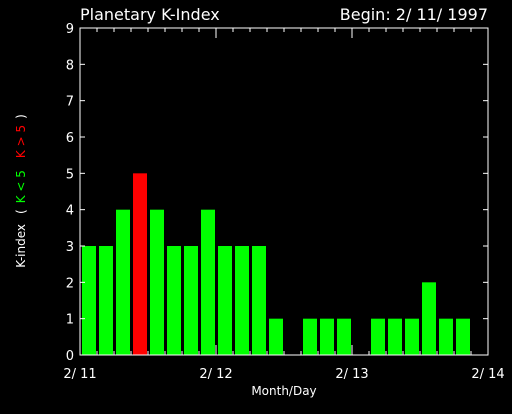 This screenshot has height=414, width=512. Describe the element at coordinates (70, 65) in the screenshot. I see `y-tick-label-8: 8` at that location.